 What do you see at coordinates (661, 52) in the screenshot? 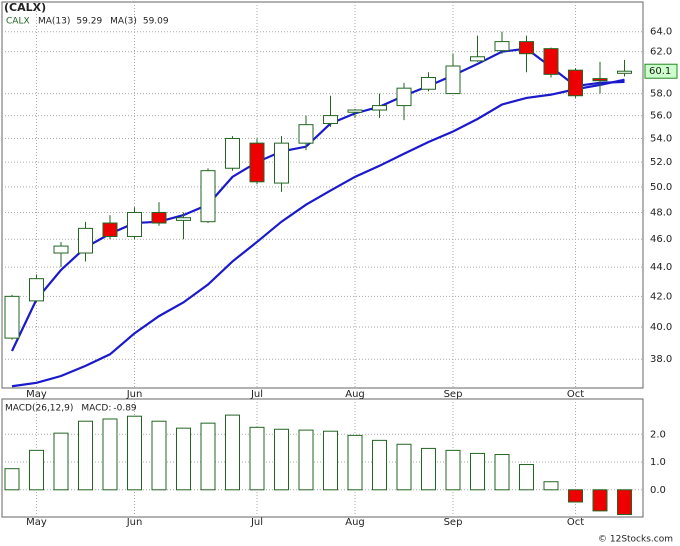
I see `y-tick-label: 62.0` at bounding box center [661, 52].